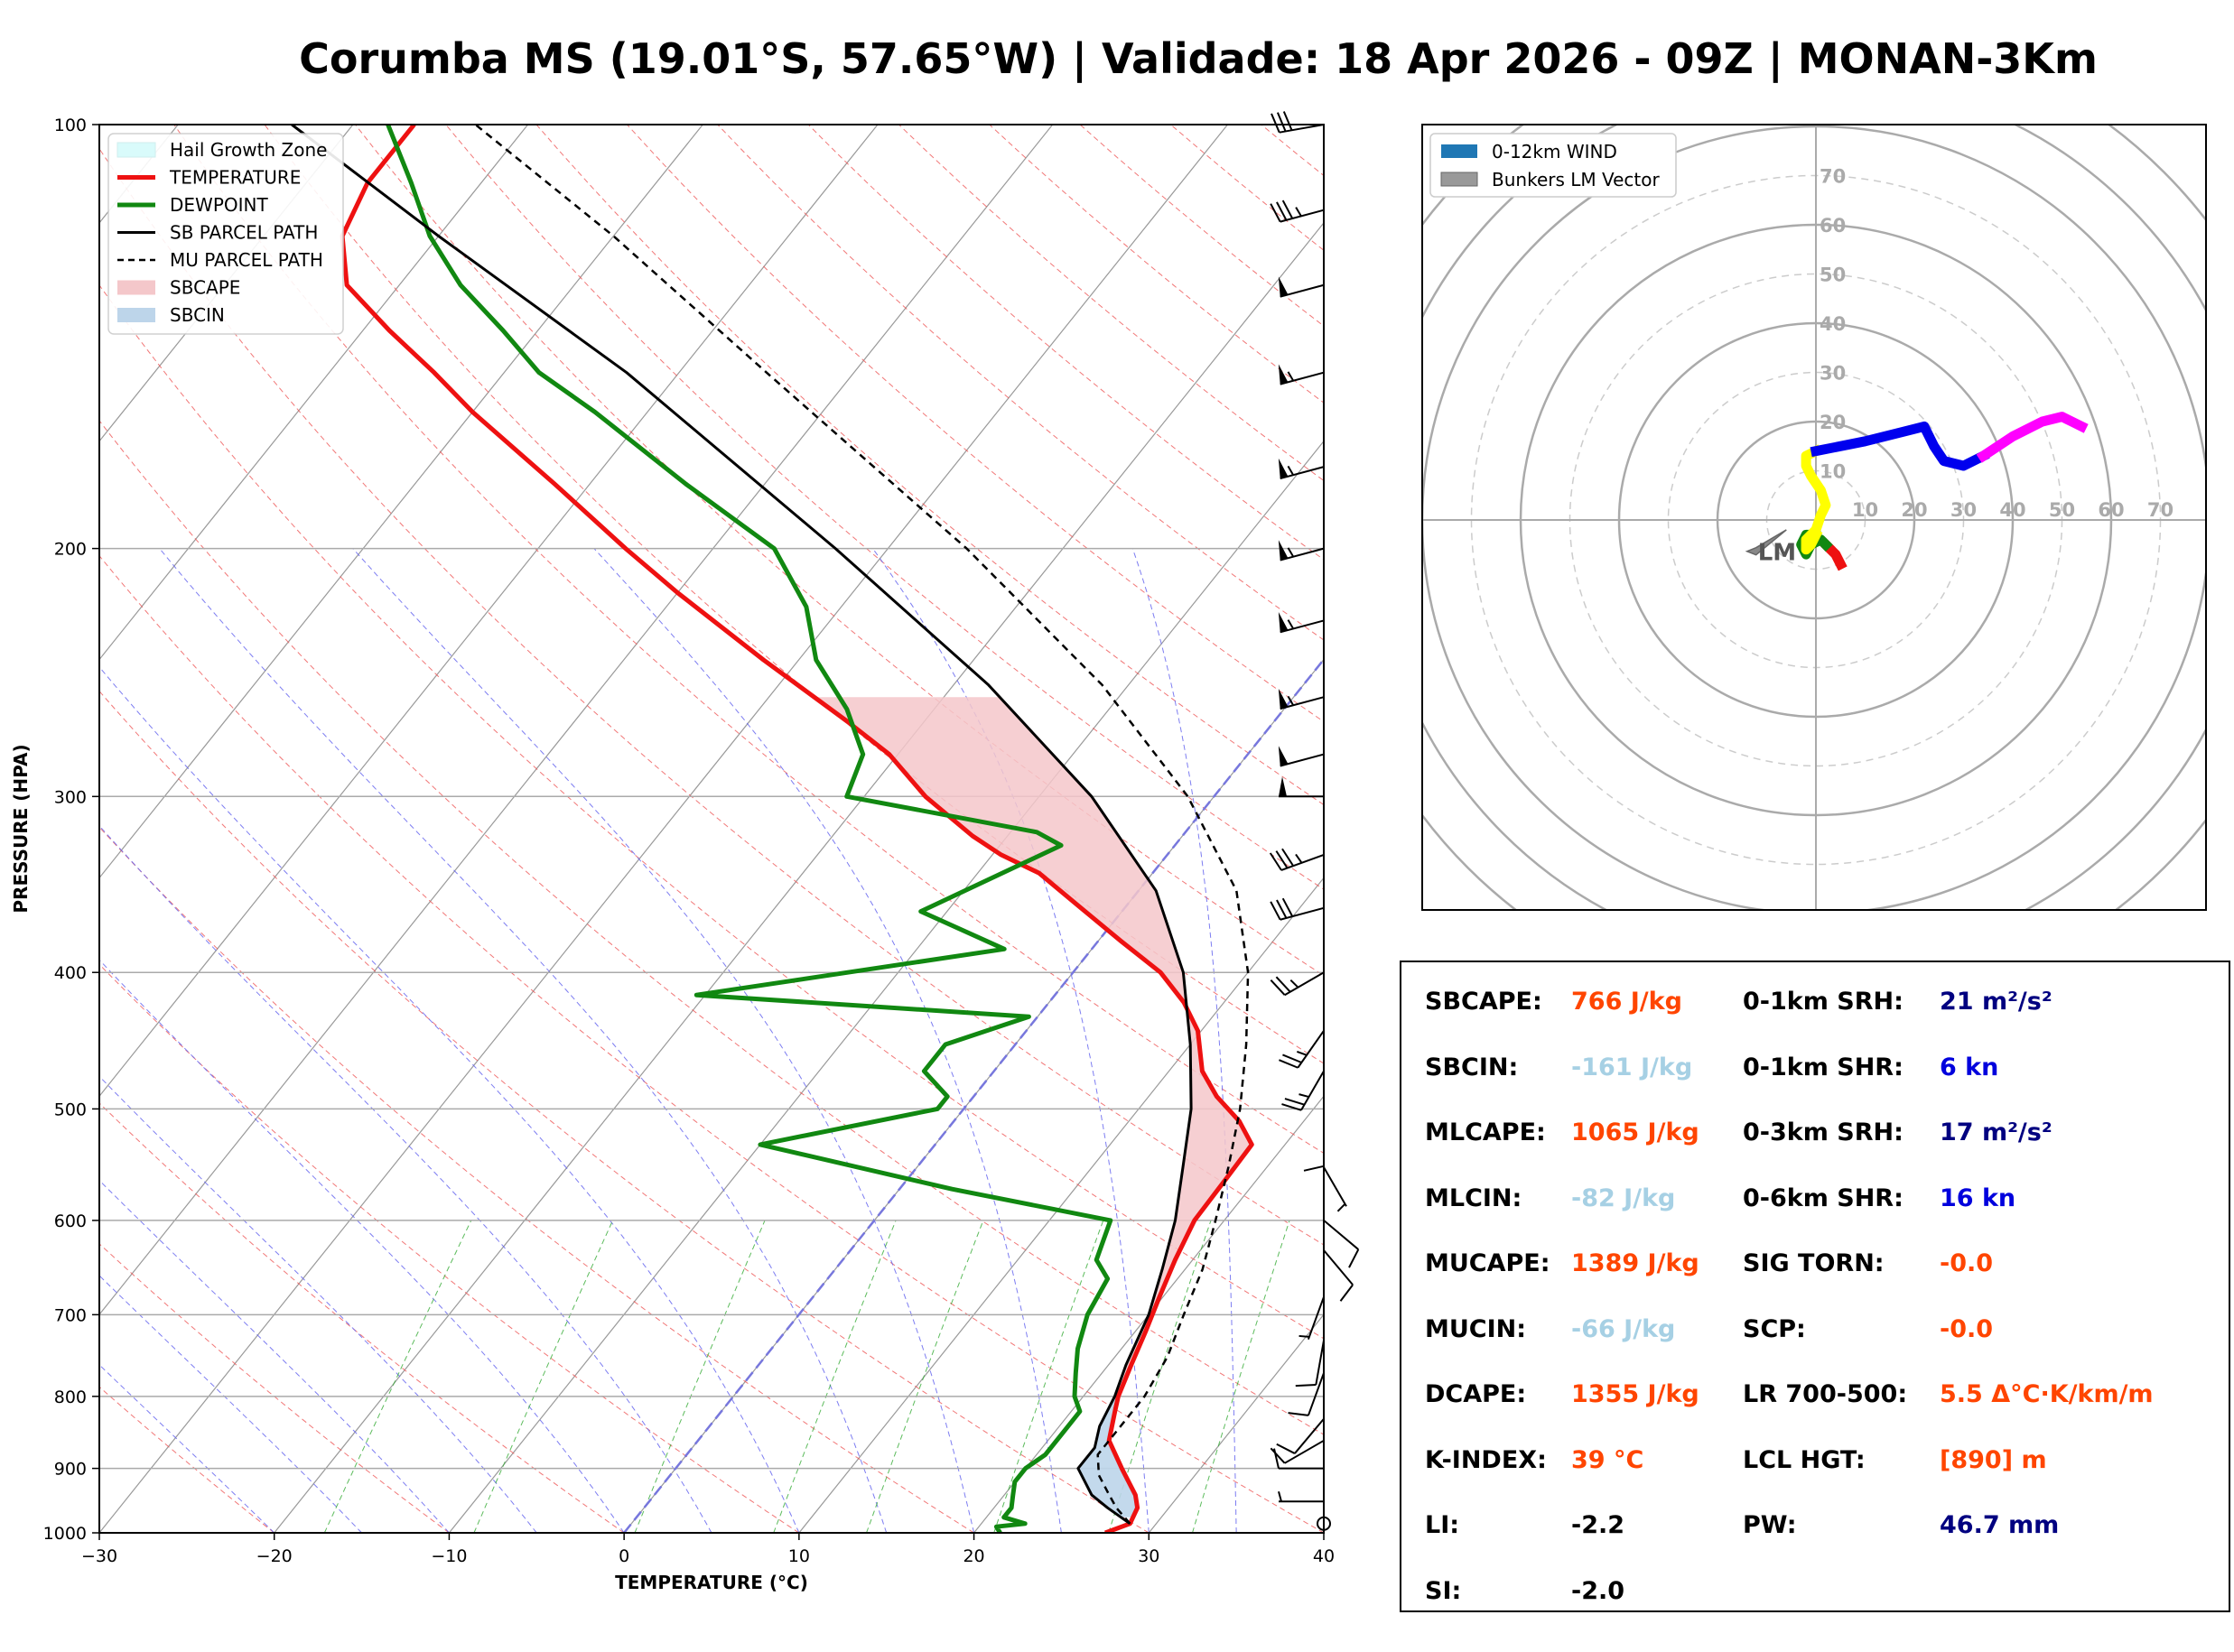  I want to click on y-tick-label: 400, so click(70, 973).